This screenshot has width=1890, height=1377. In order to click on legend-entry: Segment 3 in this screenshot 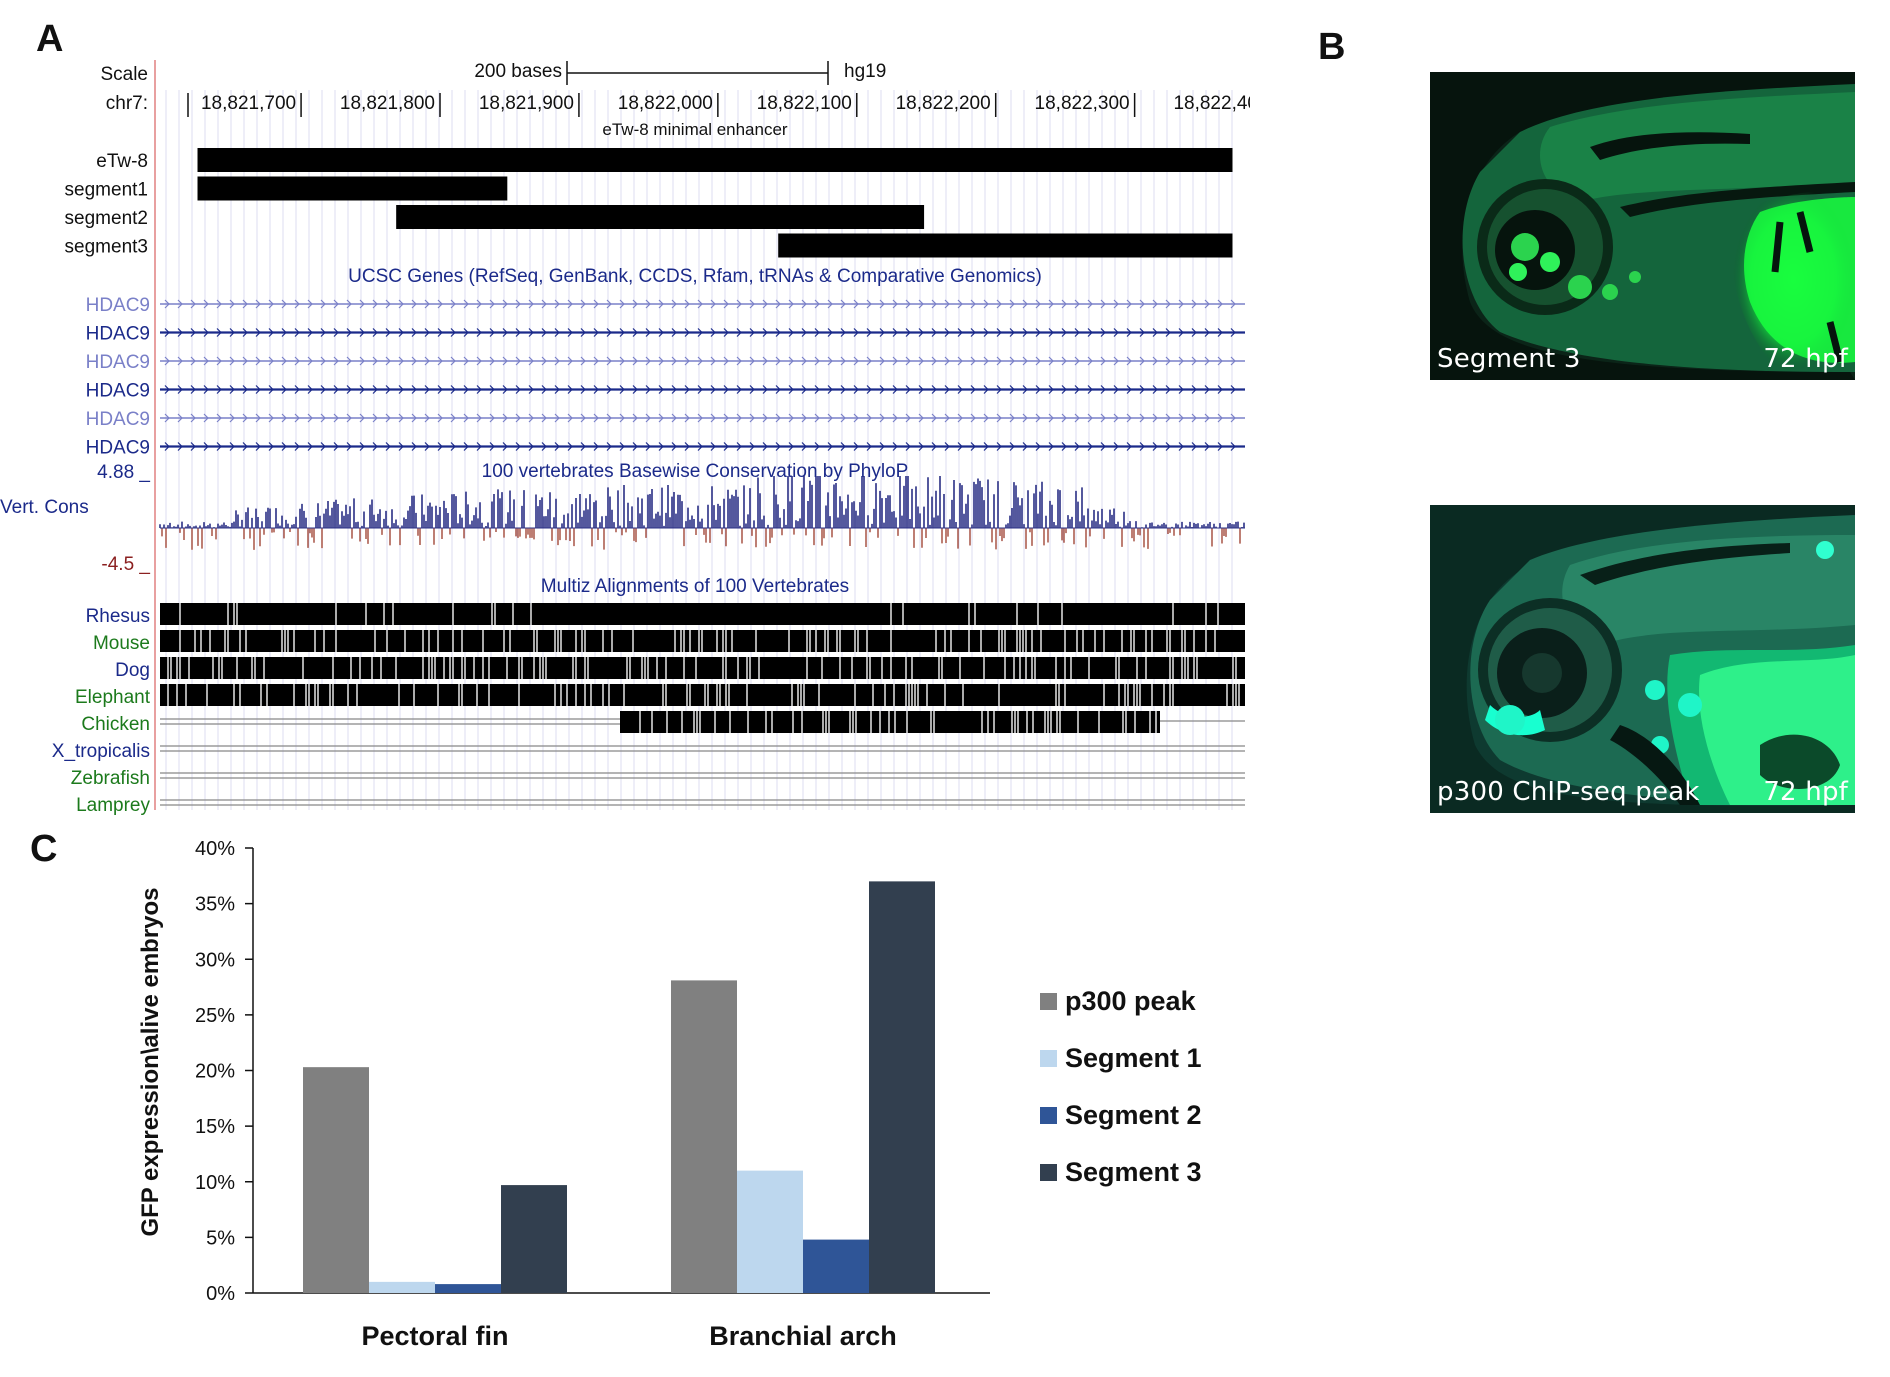, I will do `click(1133, 1172)`.